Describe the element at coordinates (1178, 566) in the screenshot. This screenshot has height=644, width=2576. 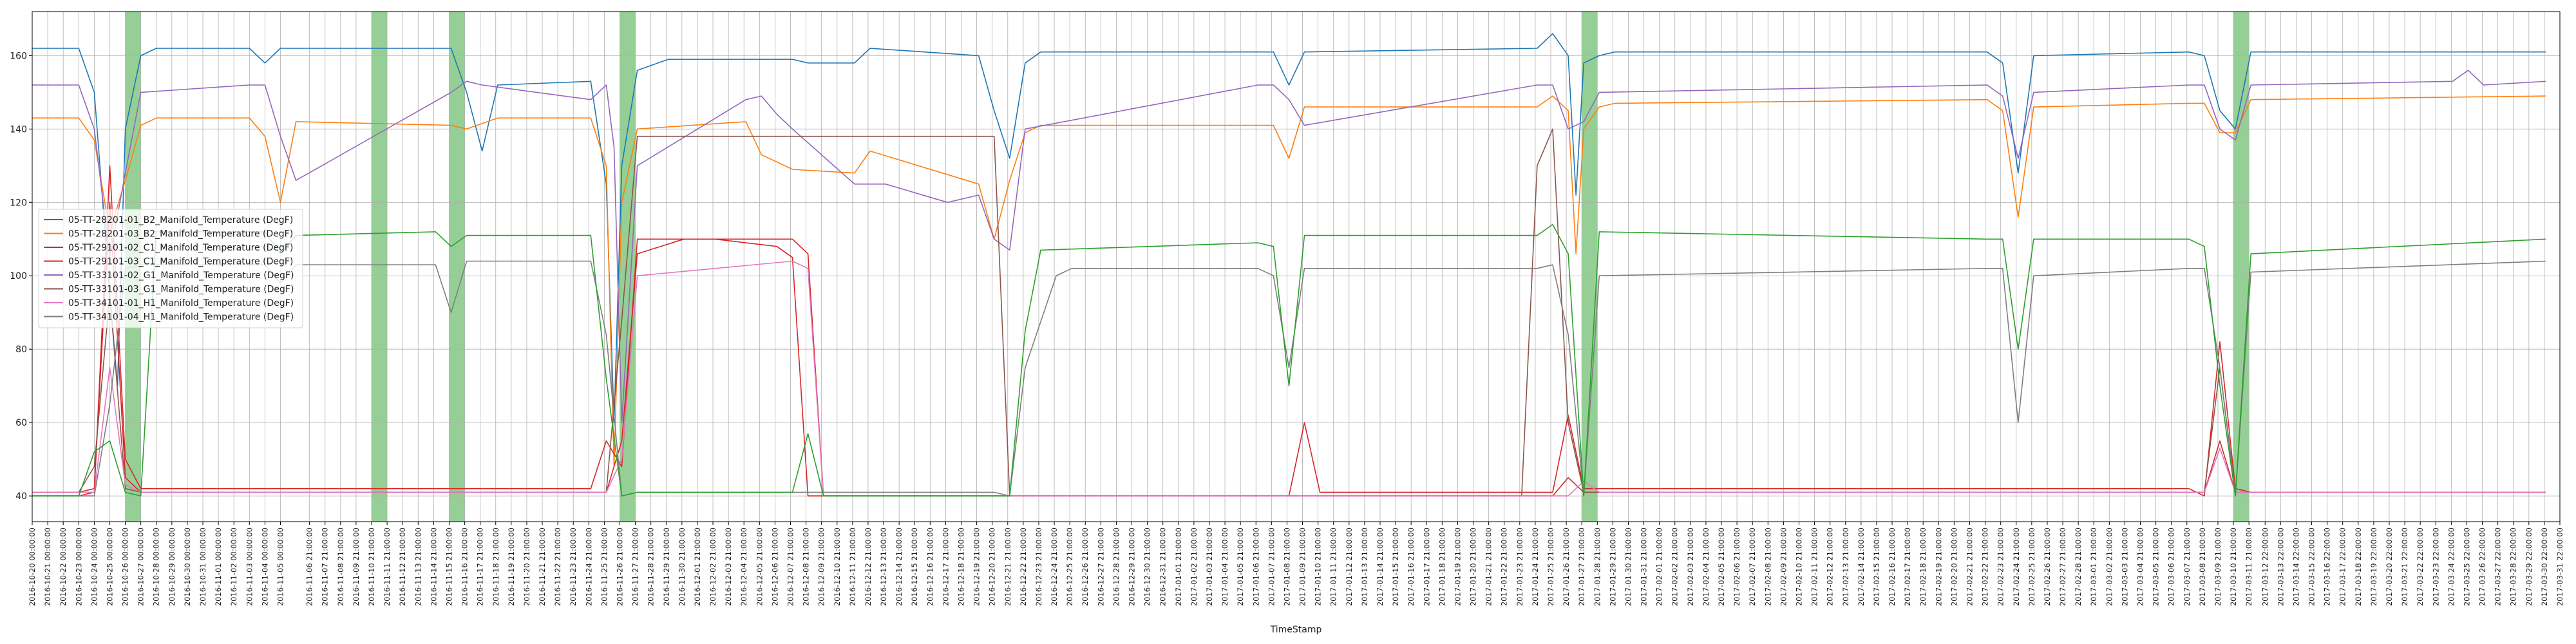
I see `x-tick-label: 2017-01-01 21:00:00` at that location.